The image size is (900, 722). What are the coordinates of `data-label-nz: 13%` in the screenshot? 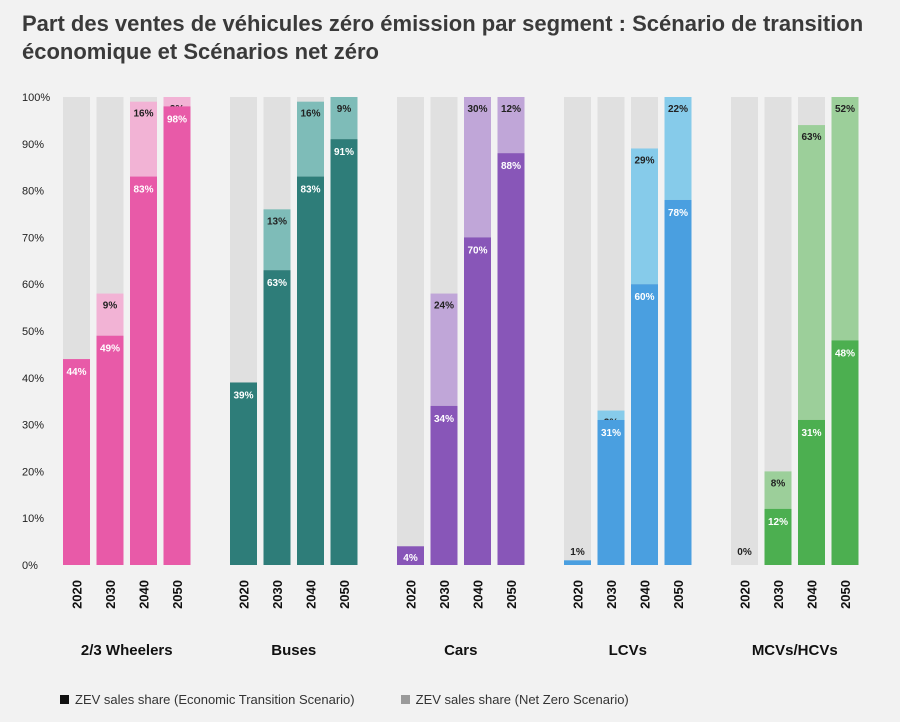 It's located at (277, 221).